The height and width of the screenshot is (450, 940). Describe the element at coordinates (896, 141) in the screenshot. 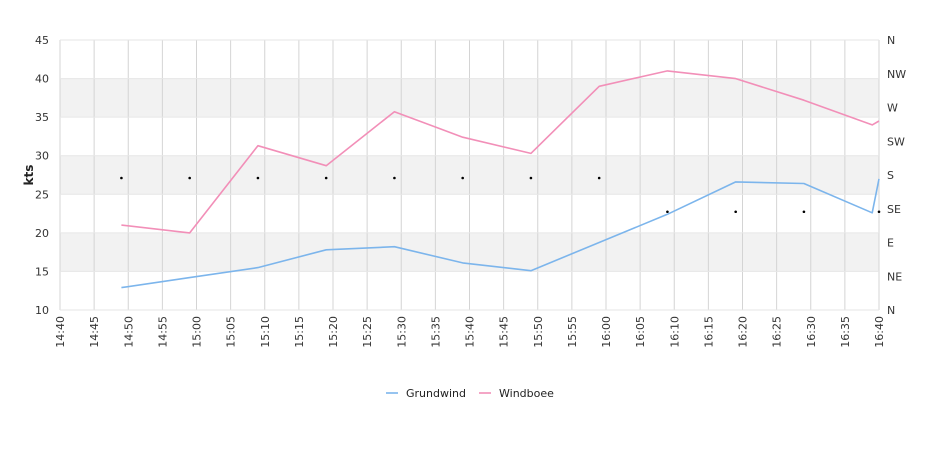

I see `direction-axis-label: SW` at that location.